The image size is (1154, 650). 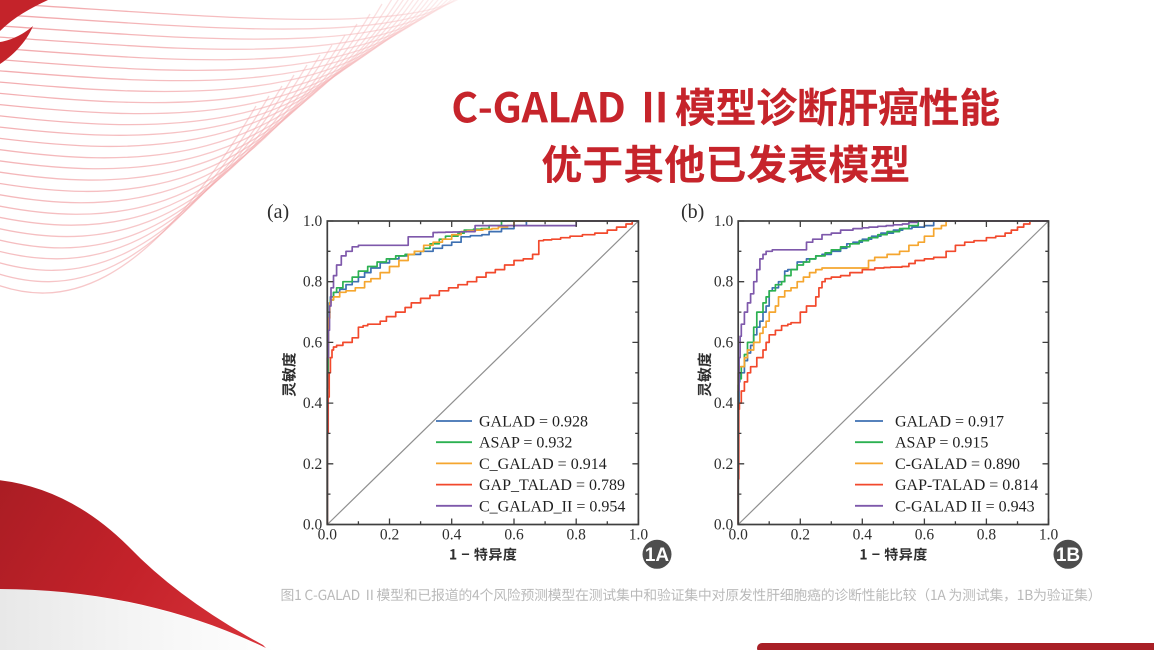 What do you see at coordinates (965, 506) in the screenshot?
I see `svg-text: C-GALAD II = 0.943` at bounding box center [965, 506].